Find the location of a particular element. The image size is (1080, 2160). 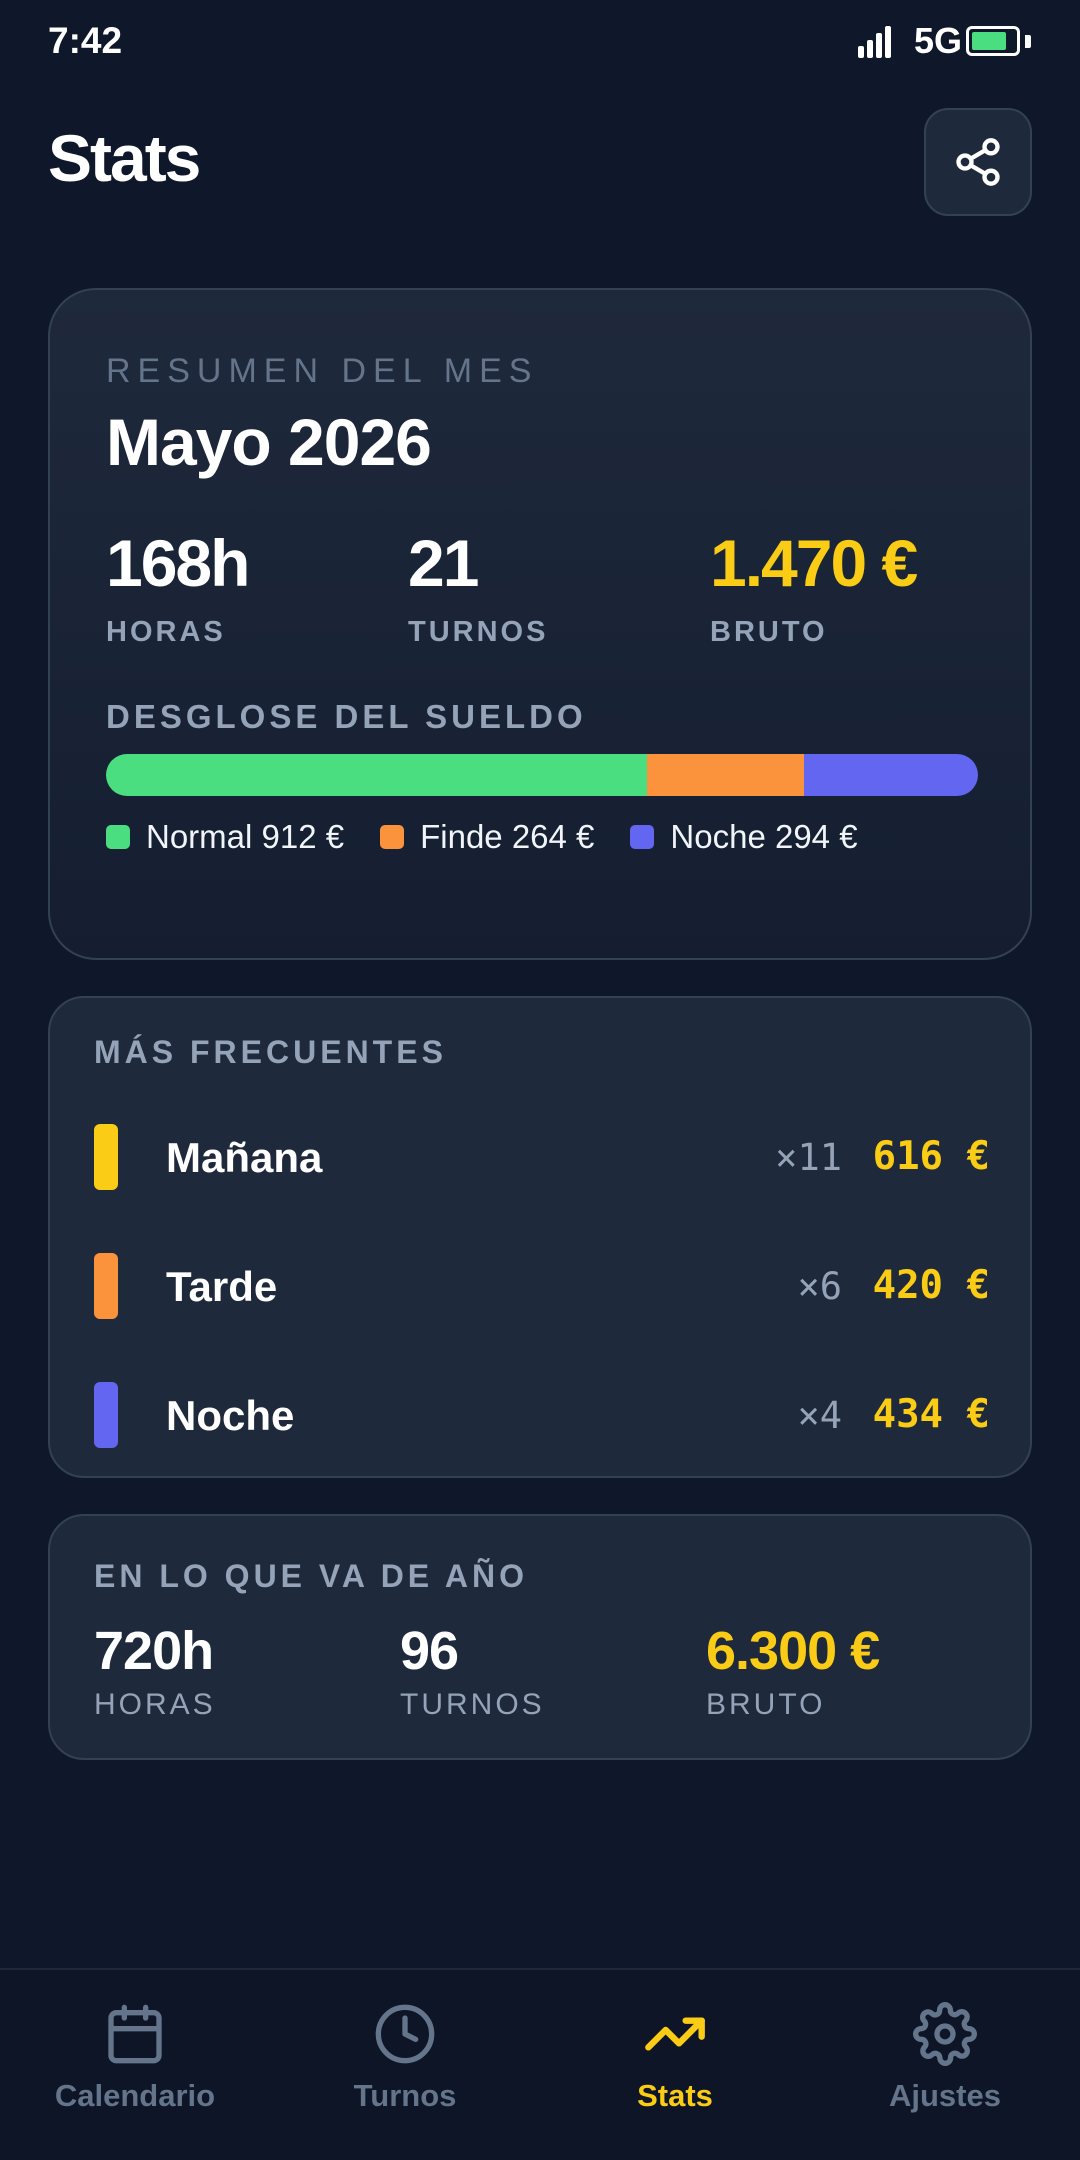

share-icon is located at coordinates (978, 162).